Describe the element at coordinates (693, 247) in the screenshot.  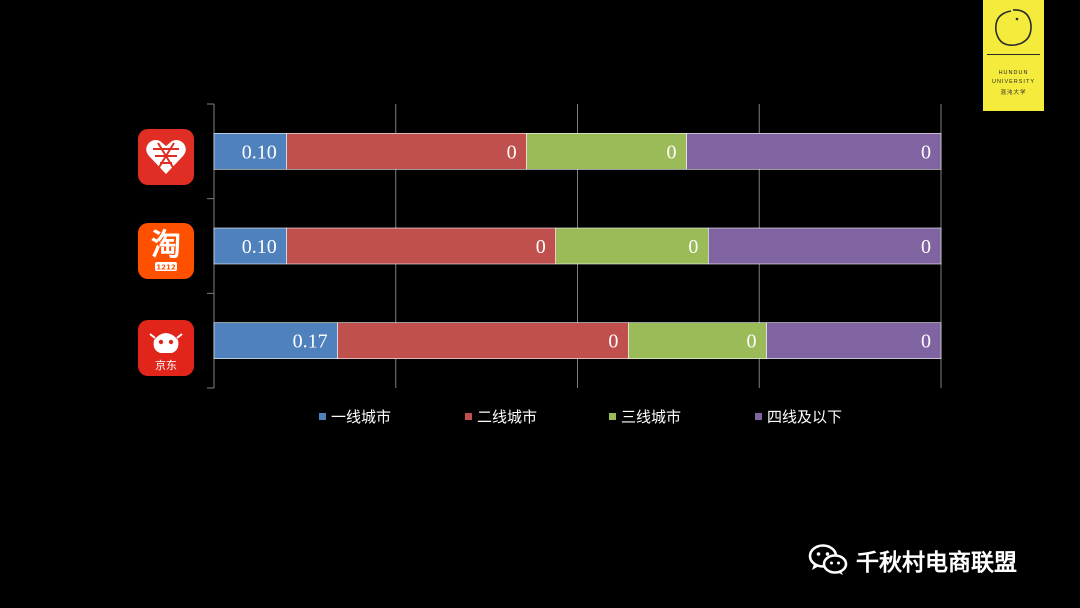
I see `data-label-2-3: 0` at that location.